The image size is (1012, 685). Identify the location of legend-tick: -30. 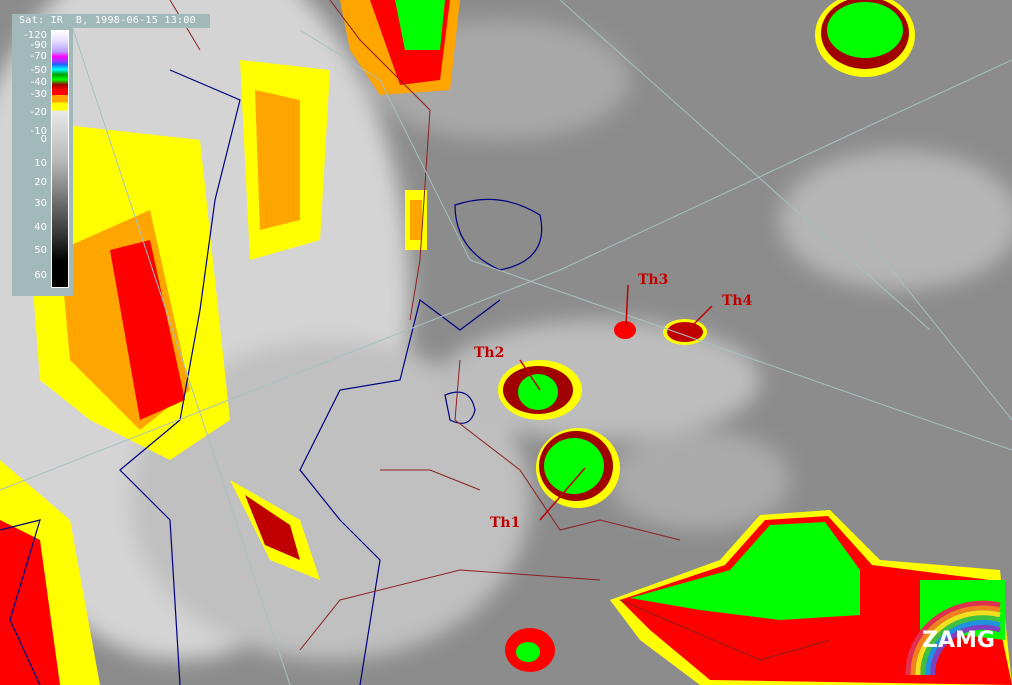
(38, 94).